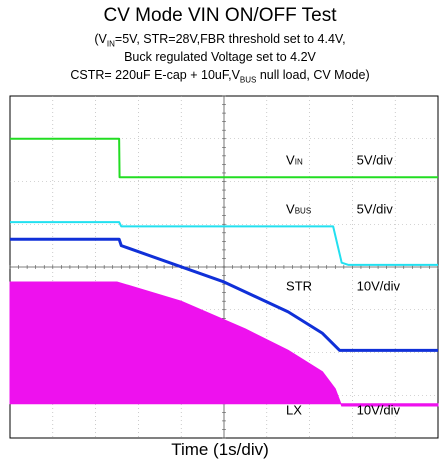 The image size is (440, 470). I want to click on vin-trace, so click(224, 158).